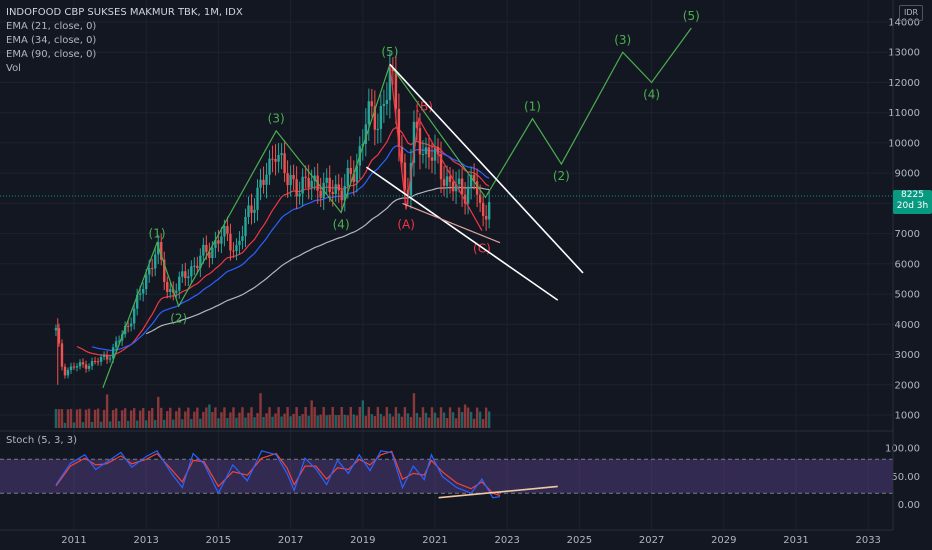 This screenshot has width=932, height=550. Describe the element at coordinates (51, 26) in the screenshot. I see `legend-ema21: EMA (21, close, 0)` at that location.